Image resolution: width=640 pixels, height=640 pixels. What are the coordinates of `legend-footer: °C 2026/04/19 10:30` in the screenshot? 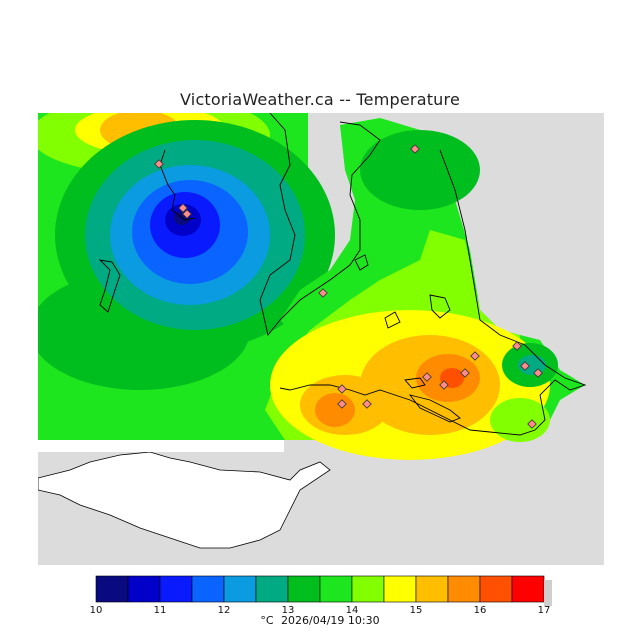 It's located at (320, 620).